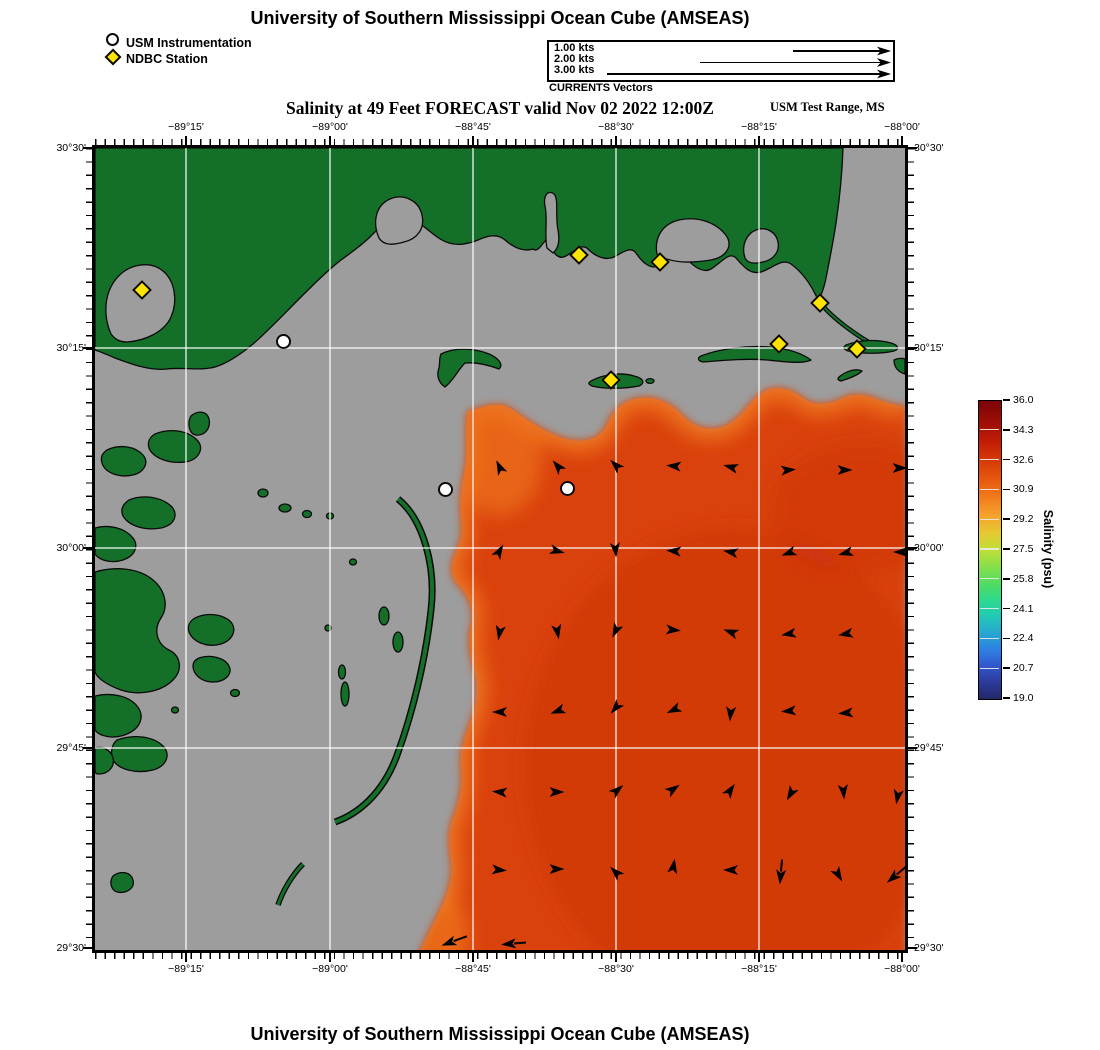 Image resolution: width=1100 pixels, height=1050 pixels. I want to click on bay-east, so click(760, 246).